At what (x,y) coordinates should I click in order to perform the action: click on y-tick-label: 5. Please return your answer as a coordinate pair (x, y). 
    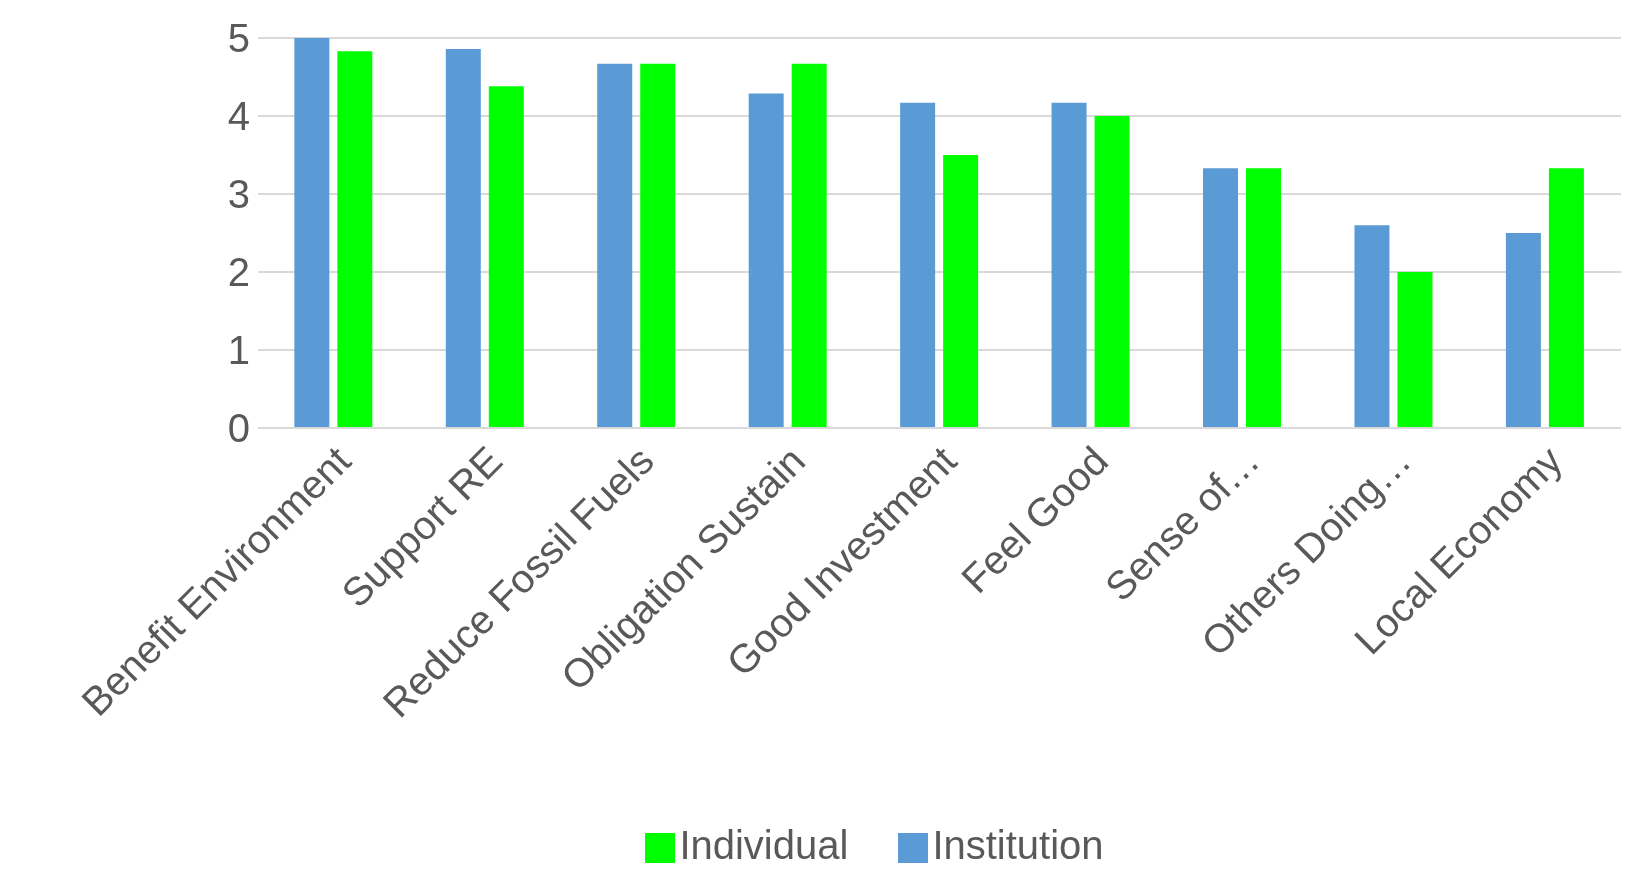
    Looking at the image, I should click on (238, 38).